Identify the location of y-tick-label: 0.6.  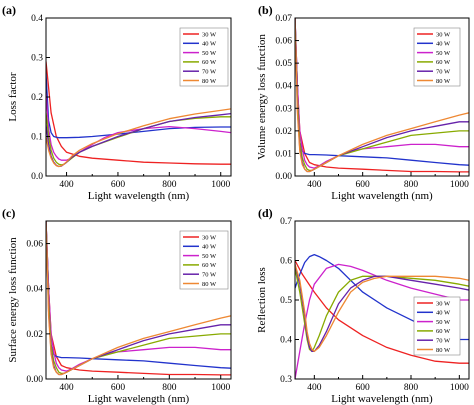
(286, 262).